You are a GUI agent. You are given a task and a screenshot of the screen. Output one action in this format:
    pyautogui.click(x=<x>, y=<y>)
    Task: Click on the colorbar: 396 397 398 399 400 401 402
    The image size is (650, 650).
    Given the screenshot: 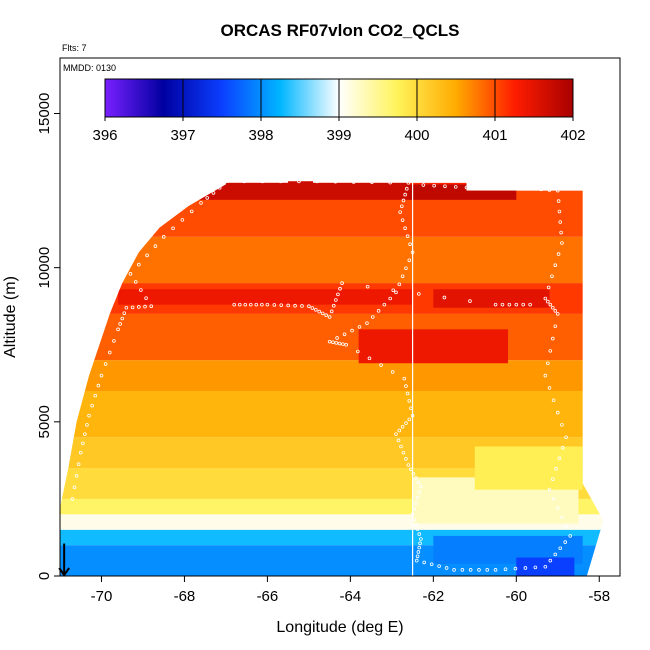 What is the action you would take?
    pyautogui.click(x=339, y=111)
    